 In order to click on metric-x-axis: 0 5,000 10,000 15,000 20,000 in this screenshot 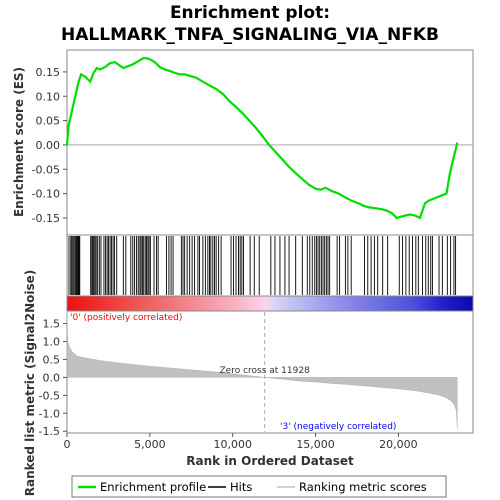, I will do `click(241, 442)`.